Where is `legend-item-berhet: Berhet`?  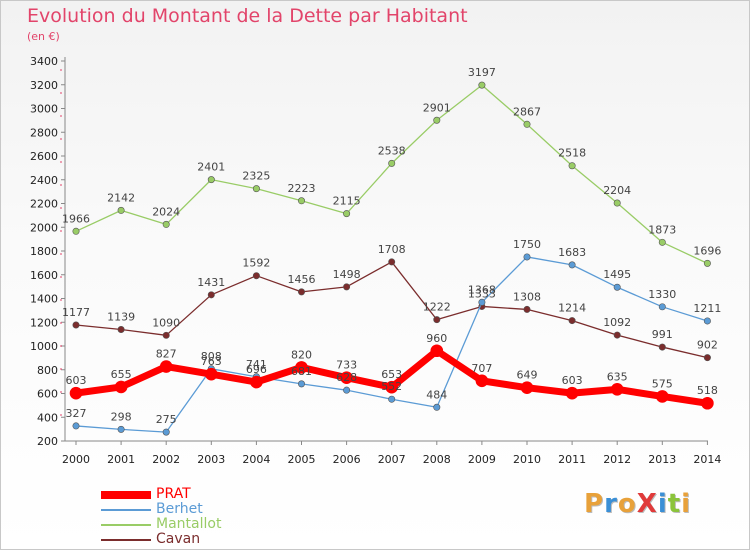
legend-item-berhet: Berhet is located at coordinates (201, 509).